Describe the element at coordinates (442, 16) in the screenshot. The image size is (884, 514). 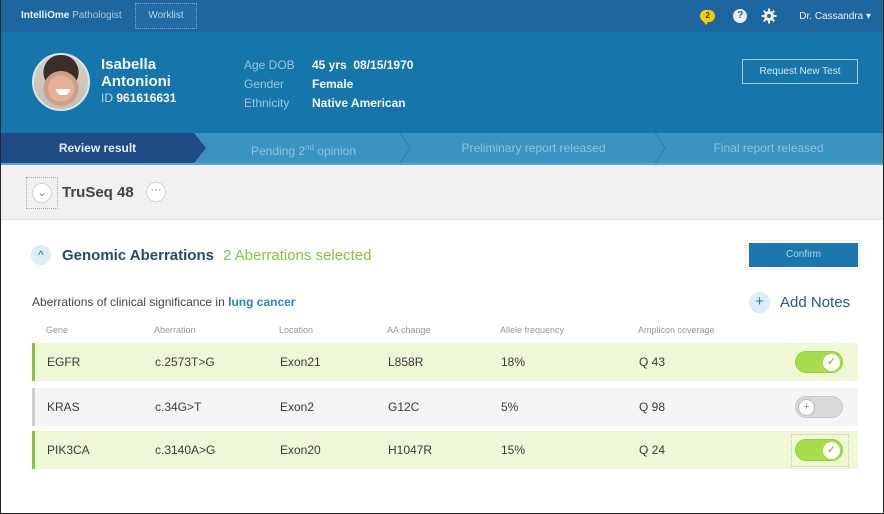
I see `top-navigation-bar: IntelliOme Pathologist Worklist 2 ?` at that location.